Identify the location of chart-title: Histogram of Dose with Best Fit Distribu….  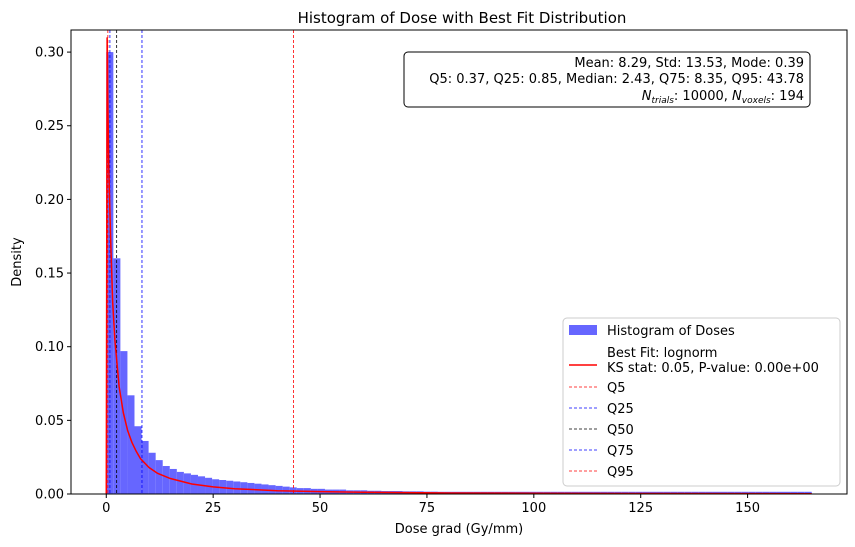
(462, 18).